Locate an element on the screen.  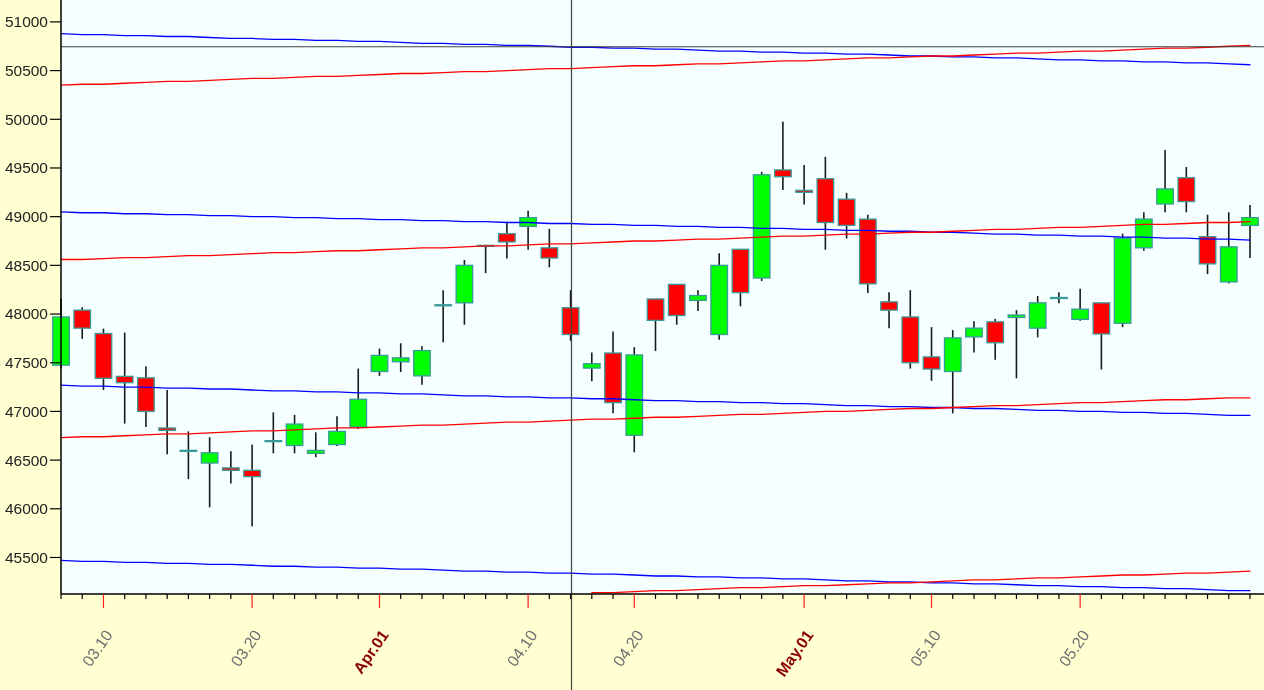
y-tick-label: 50500 is located at coordinates (26, 71).